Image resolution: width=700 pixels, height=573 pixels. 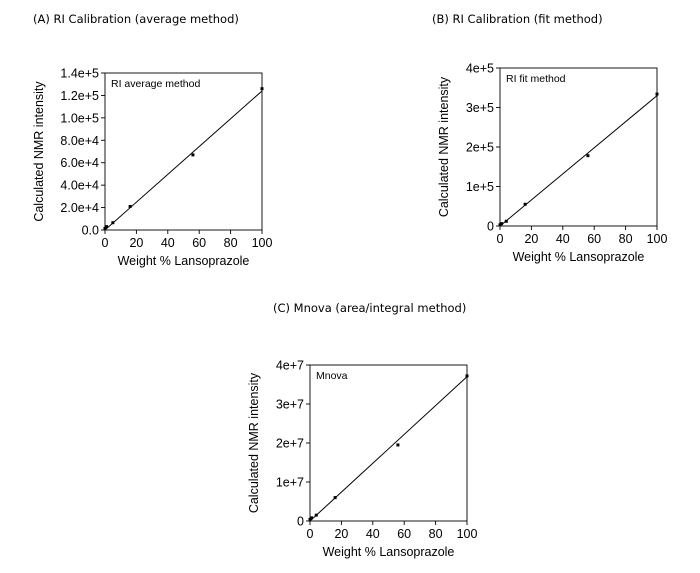 What do you see at coordinates (517, 19) in the screenshot?
I see `caption-b: (B) RI Calibration (fit method)` at bounding box center [517, 19].